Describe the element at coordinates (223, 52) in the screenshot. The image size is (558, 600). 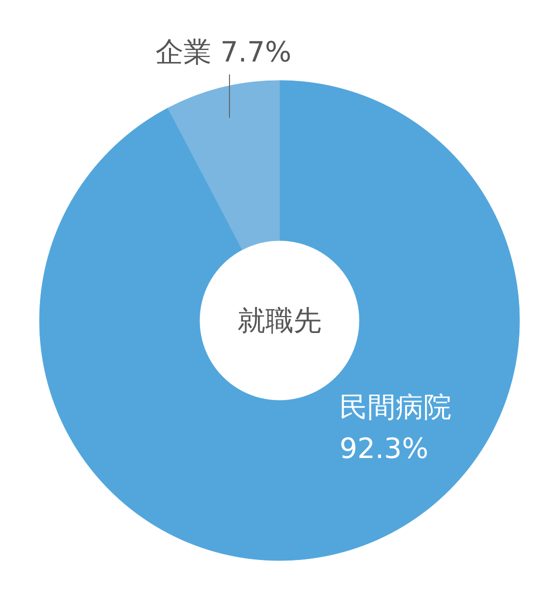
I see `slice-label: 企業 7.7%` at that location.